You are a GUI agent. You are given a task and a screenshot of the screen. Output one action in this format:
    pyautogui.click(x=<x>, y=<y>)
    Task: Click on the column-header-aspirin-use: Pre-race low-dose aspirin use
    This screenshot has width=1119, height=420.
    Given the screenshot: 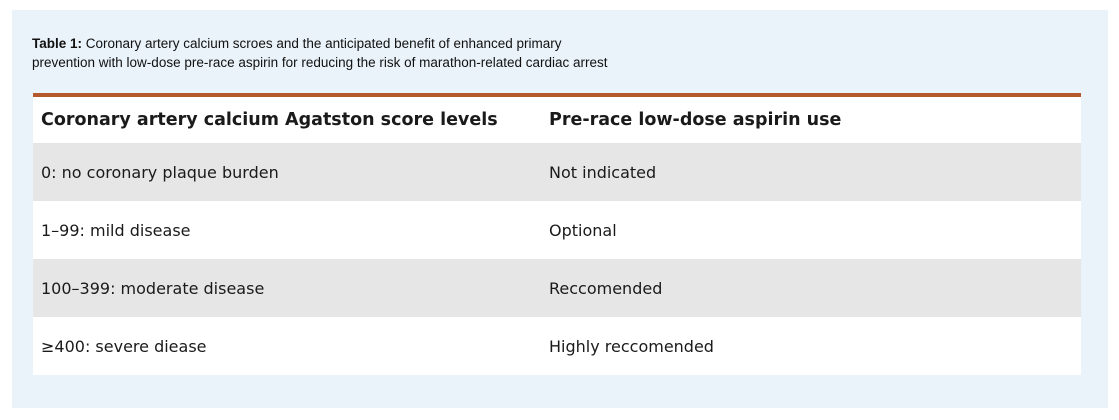 What is the action you would take?
    pyautogui.click(x=811, y=119)
    